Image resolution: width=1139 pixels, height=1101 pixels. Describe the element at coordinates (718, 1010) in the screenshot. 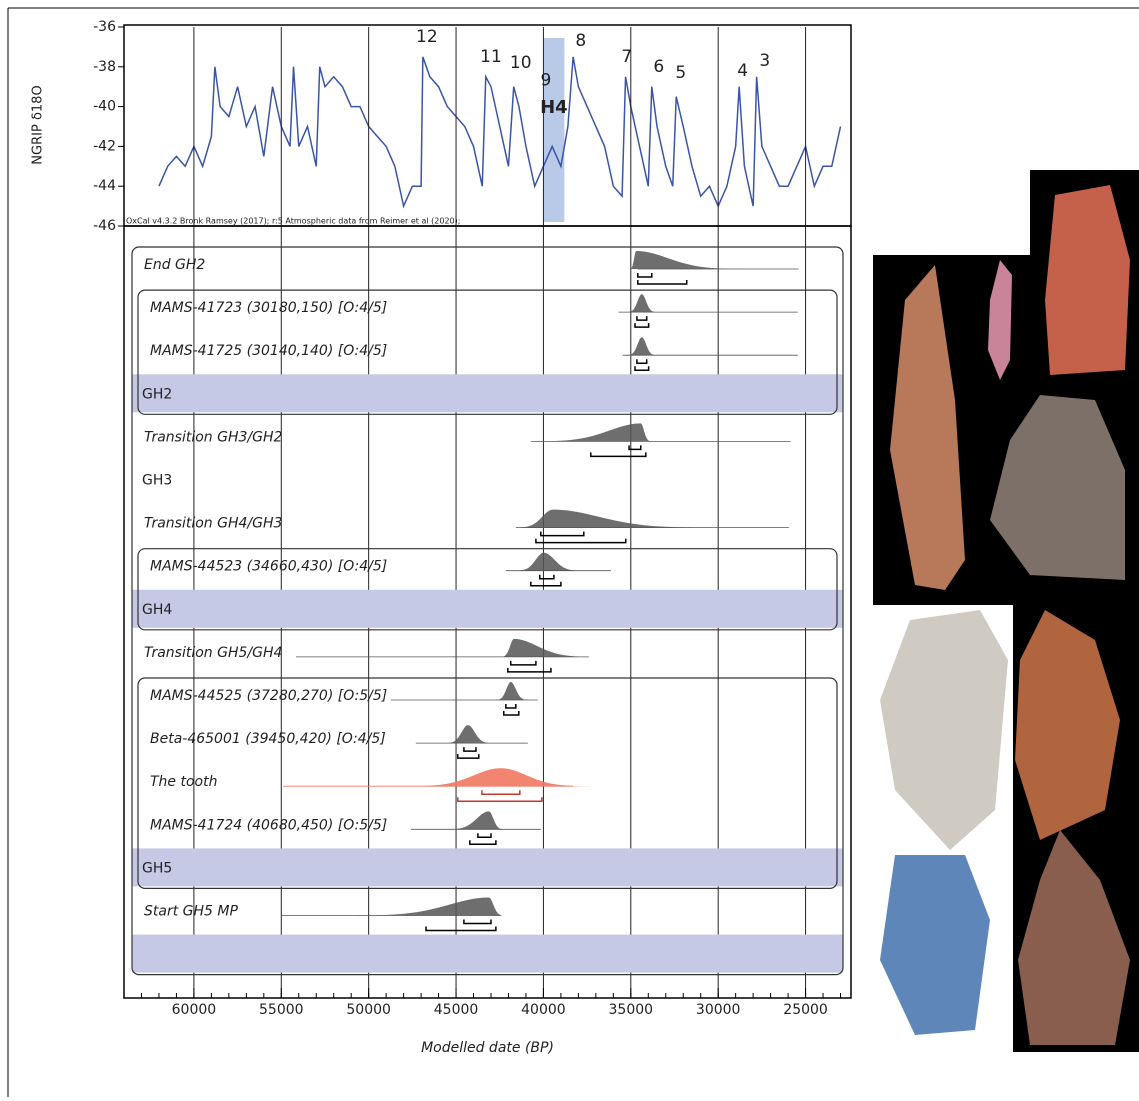

I see `x-tick-label: 30000` at that location.